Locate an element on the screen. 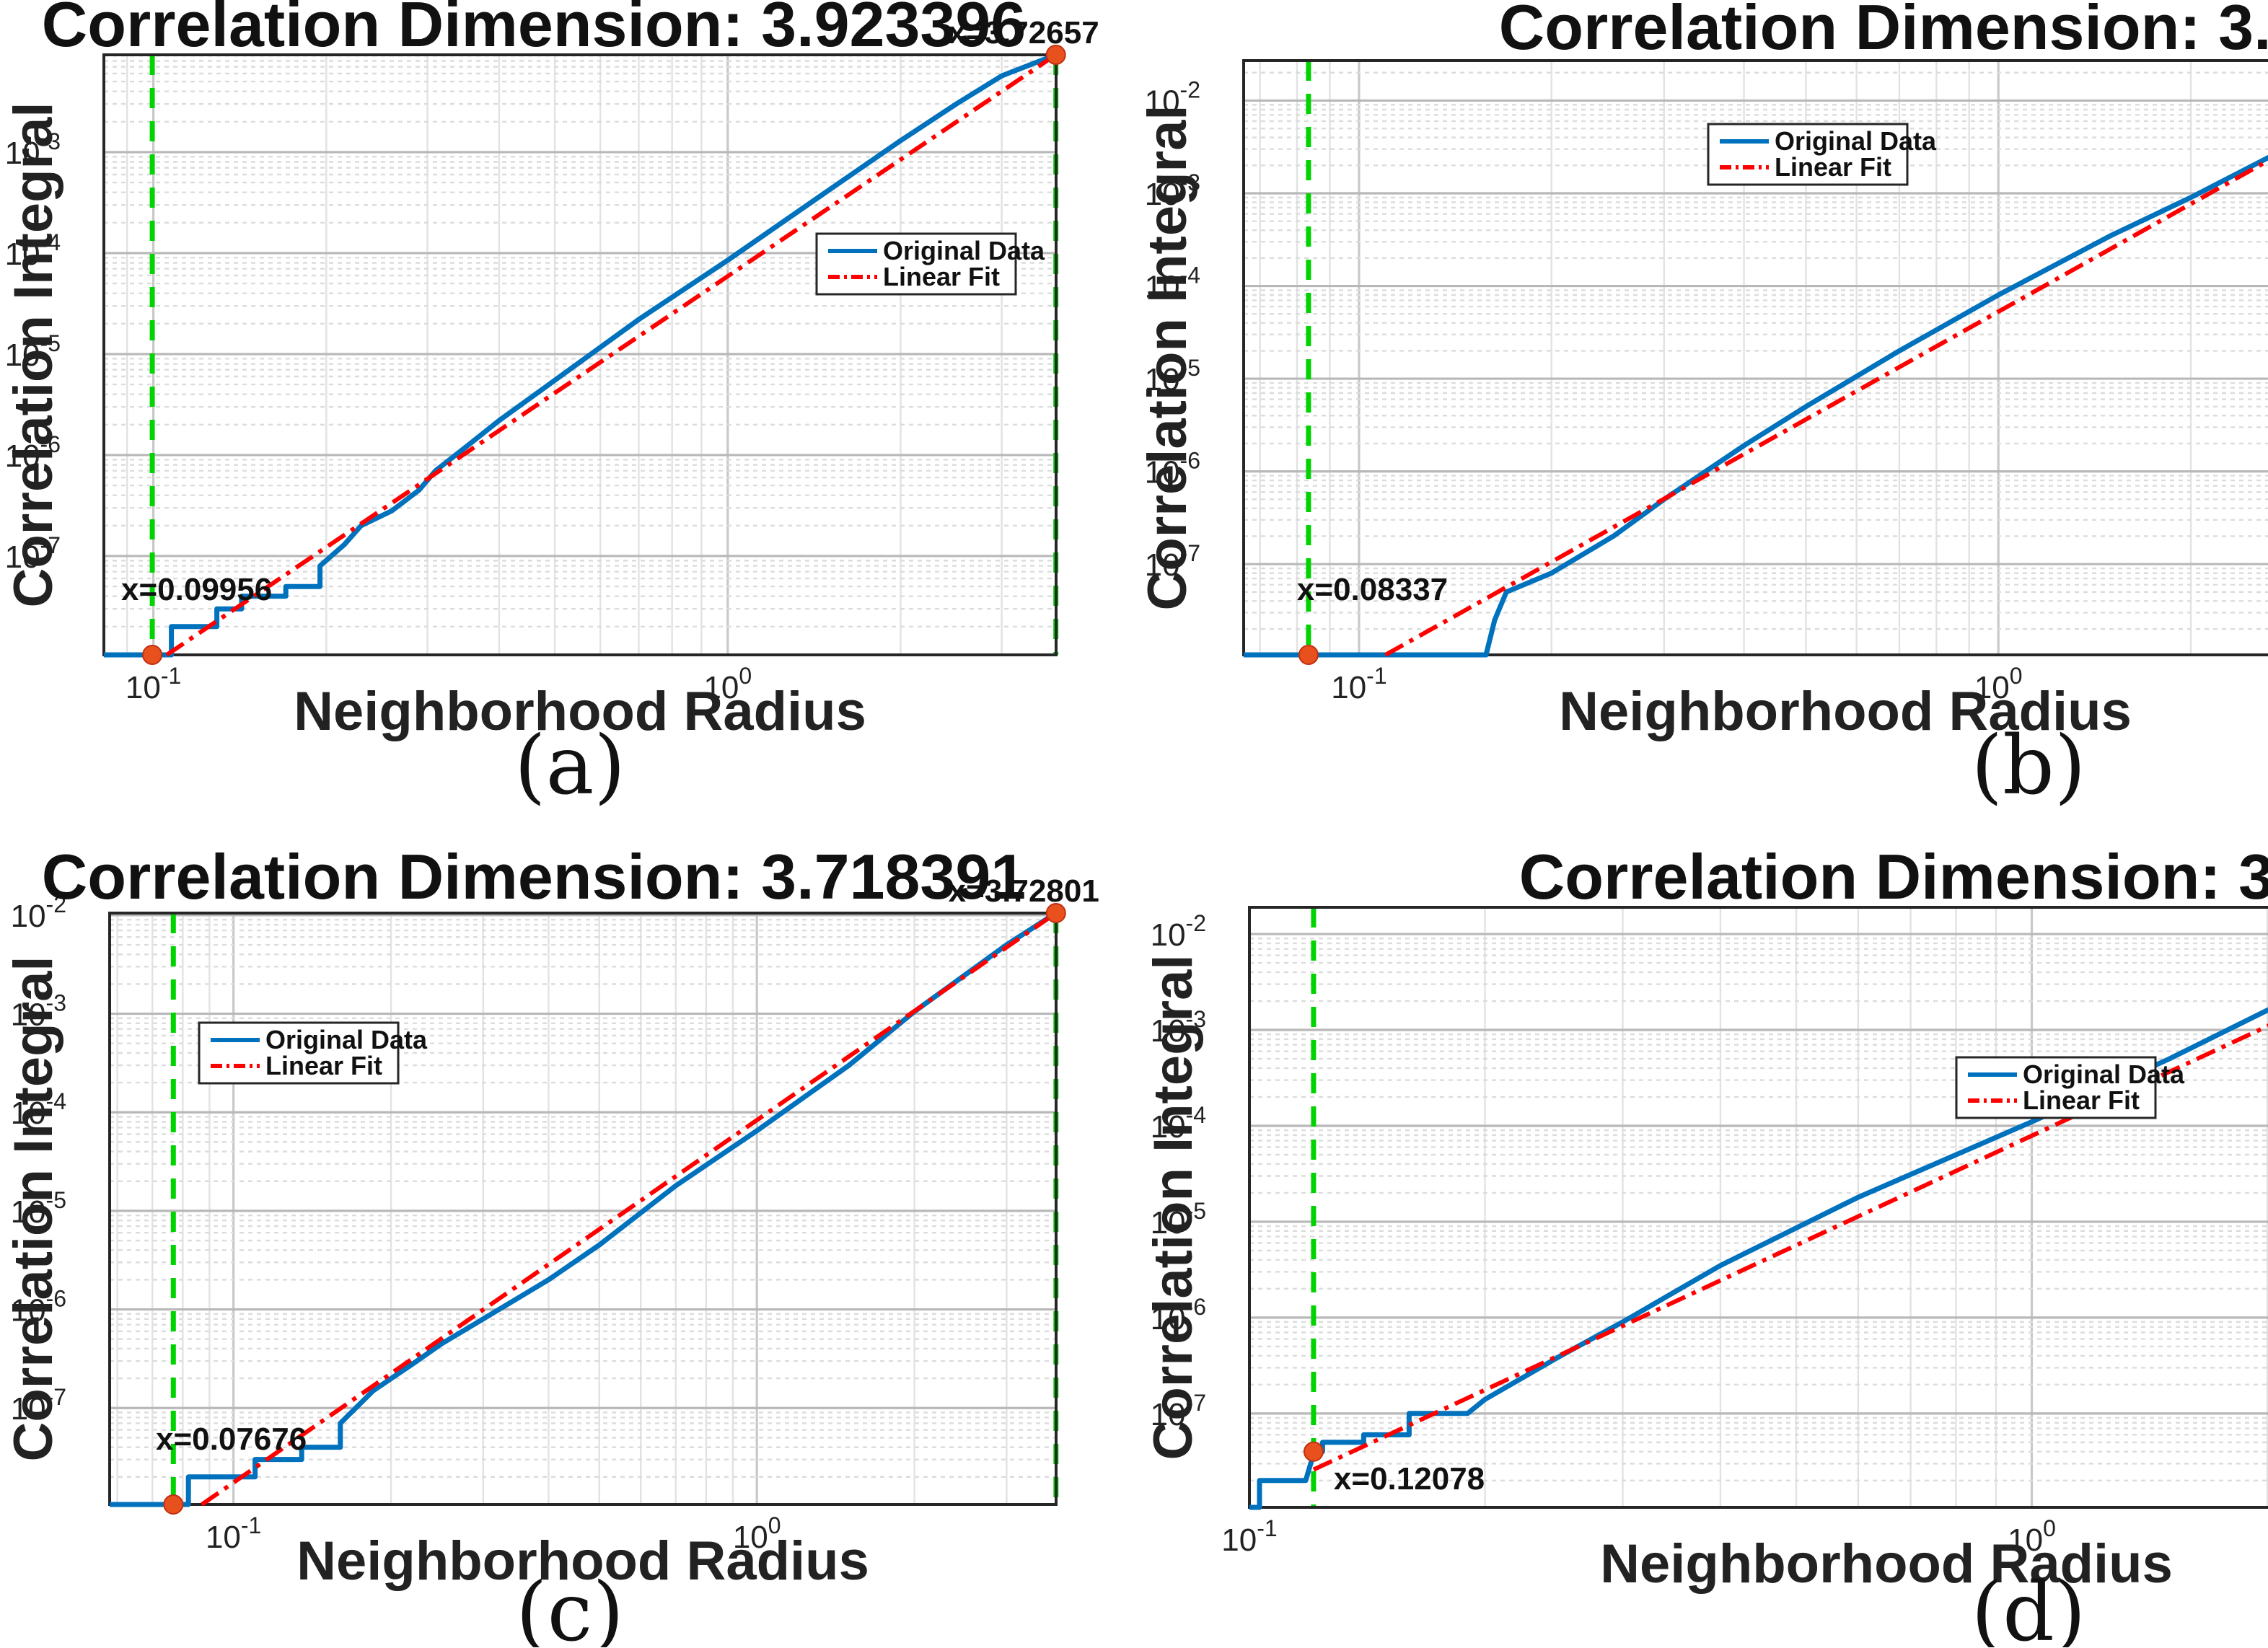 The height and width of the screenshot is (1648, 2268). annotation-label: x=3.72801 is located at coordinates (1024, 891).